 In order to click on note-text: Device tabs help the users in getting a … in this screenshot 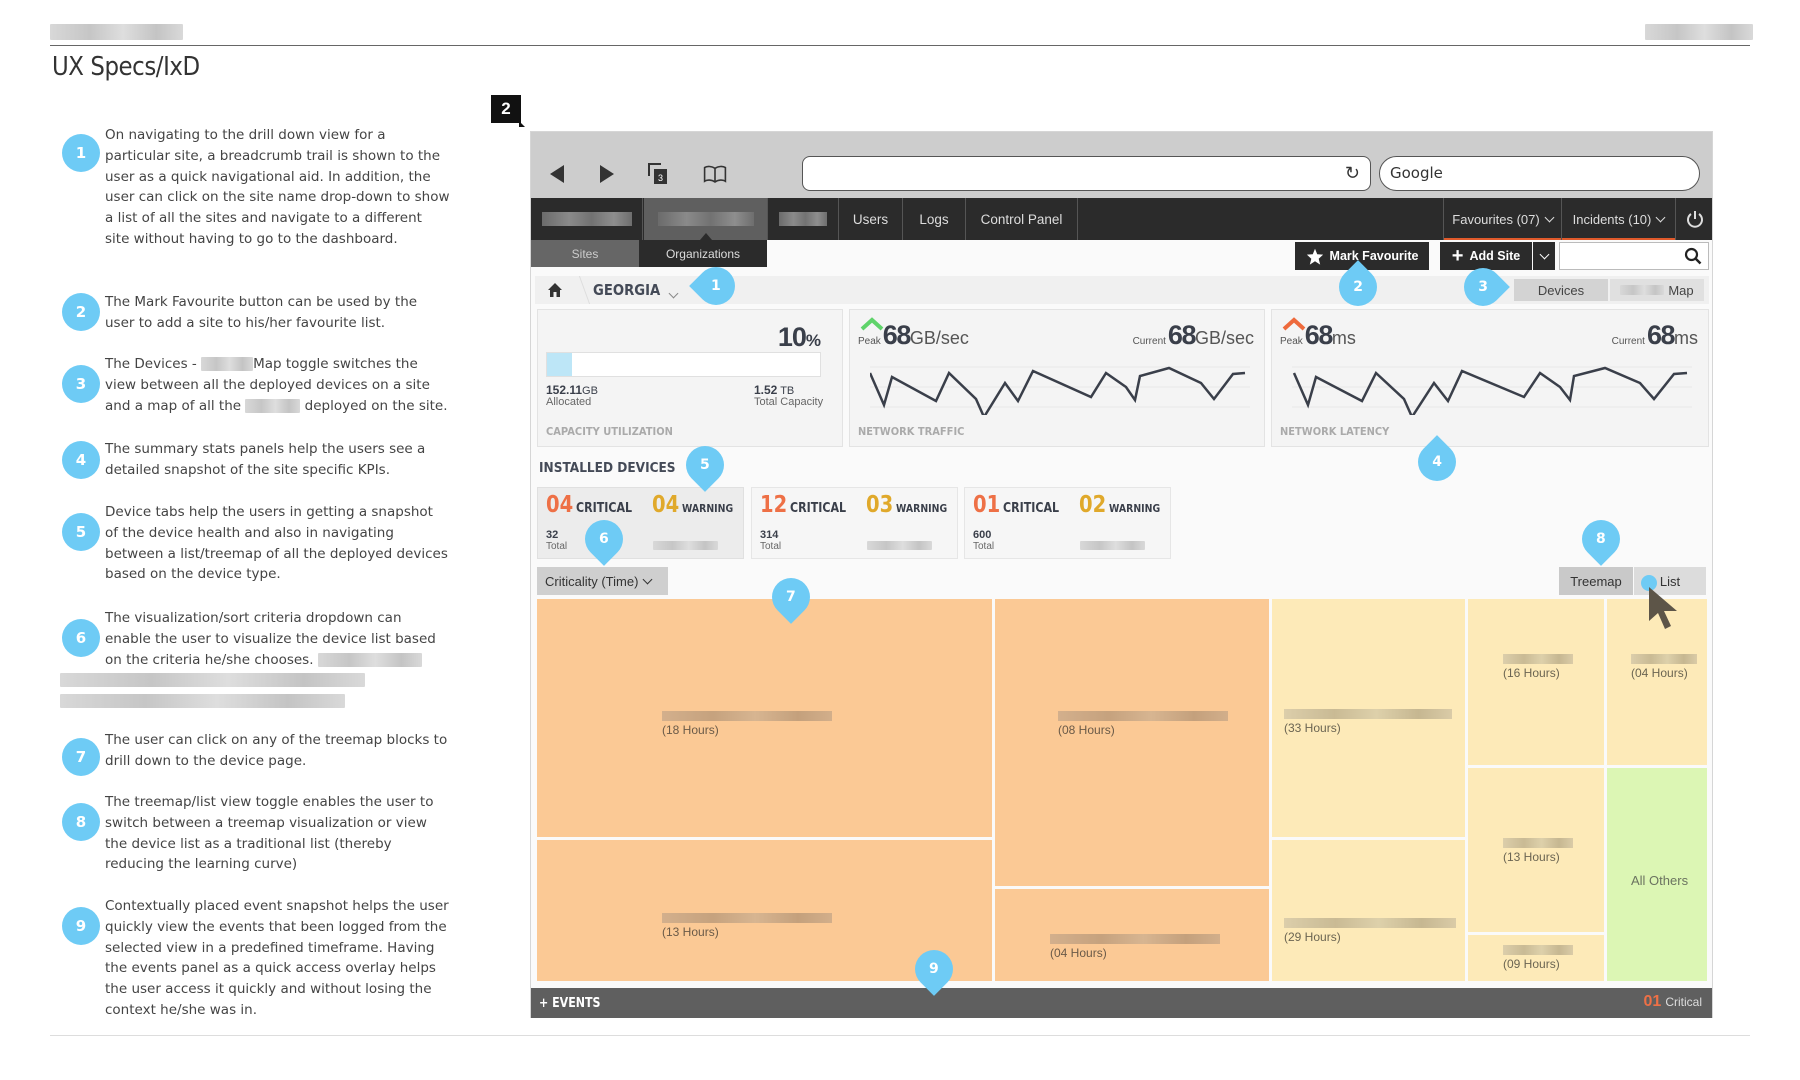, I will do `click(276, 543)`.